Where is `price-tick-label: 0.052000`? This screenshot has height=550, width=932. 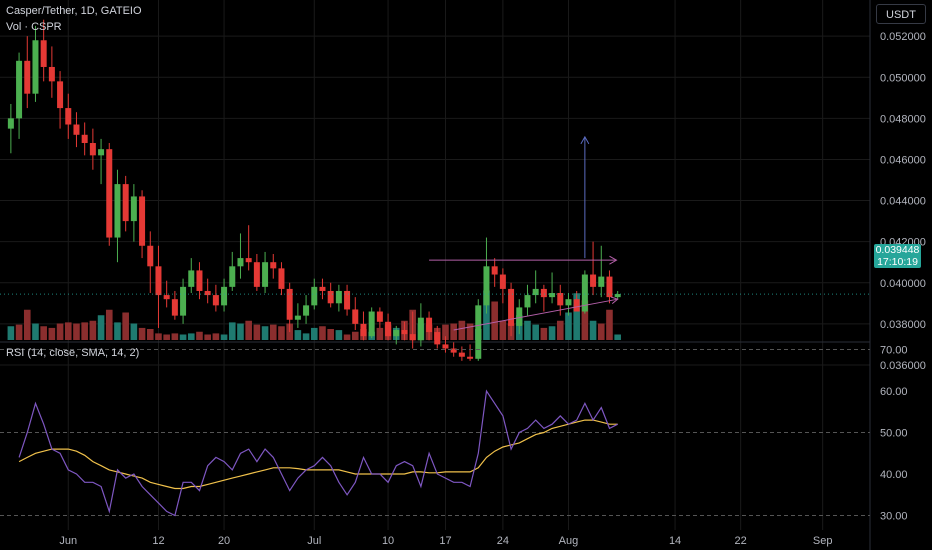
price-tick-label: 0.052000 is located at coordinates (903, 37).